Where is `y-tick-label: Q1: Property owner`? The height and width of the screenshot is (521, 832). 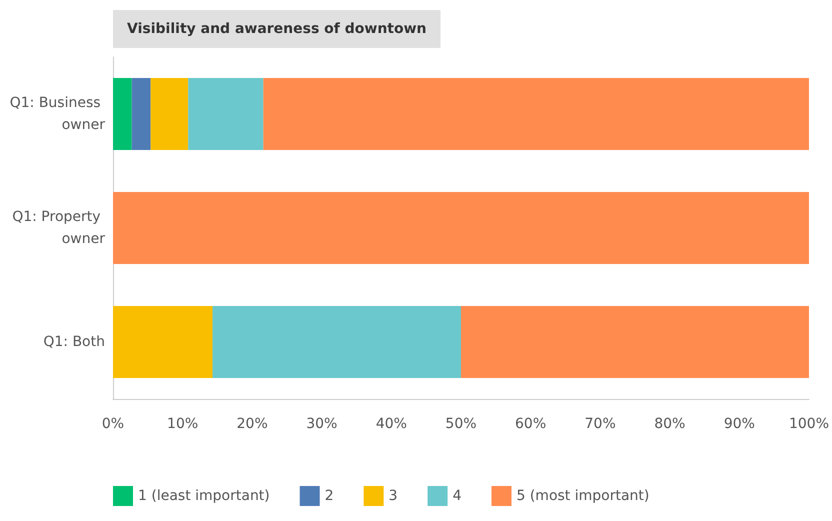 y-tick-label: Q1: Property owner is located at coordinates (59, 228).